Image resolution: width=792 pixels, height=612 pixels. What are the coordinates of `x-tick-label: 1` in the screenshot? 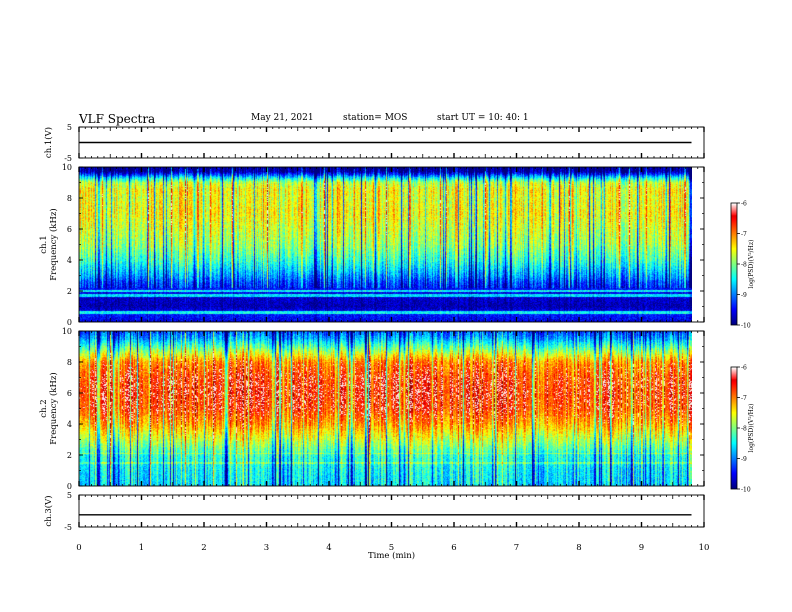 It's located at (141, 548).